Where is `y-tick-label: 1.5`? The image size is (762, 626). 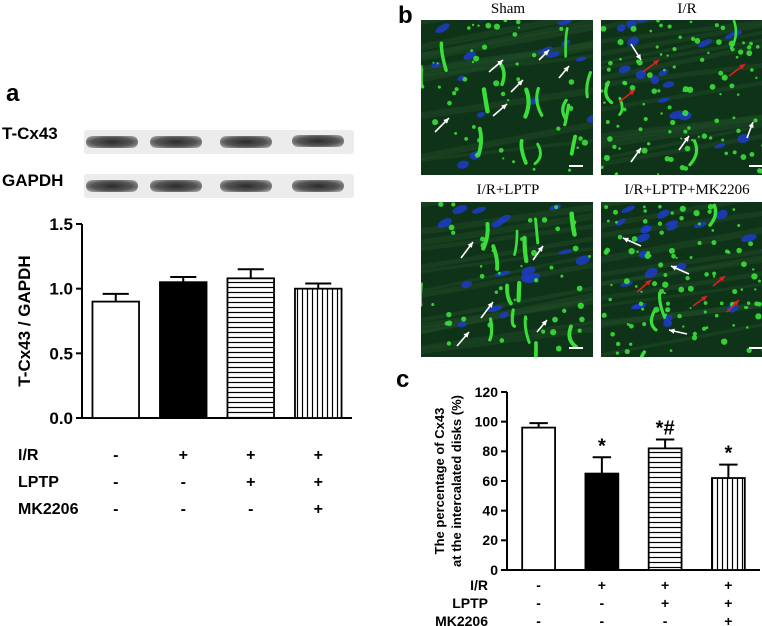 y-tick-label: 1.5 is located at coordinates (61, 224).